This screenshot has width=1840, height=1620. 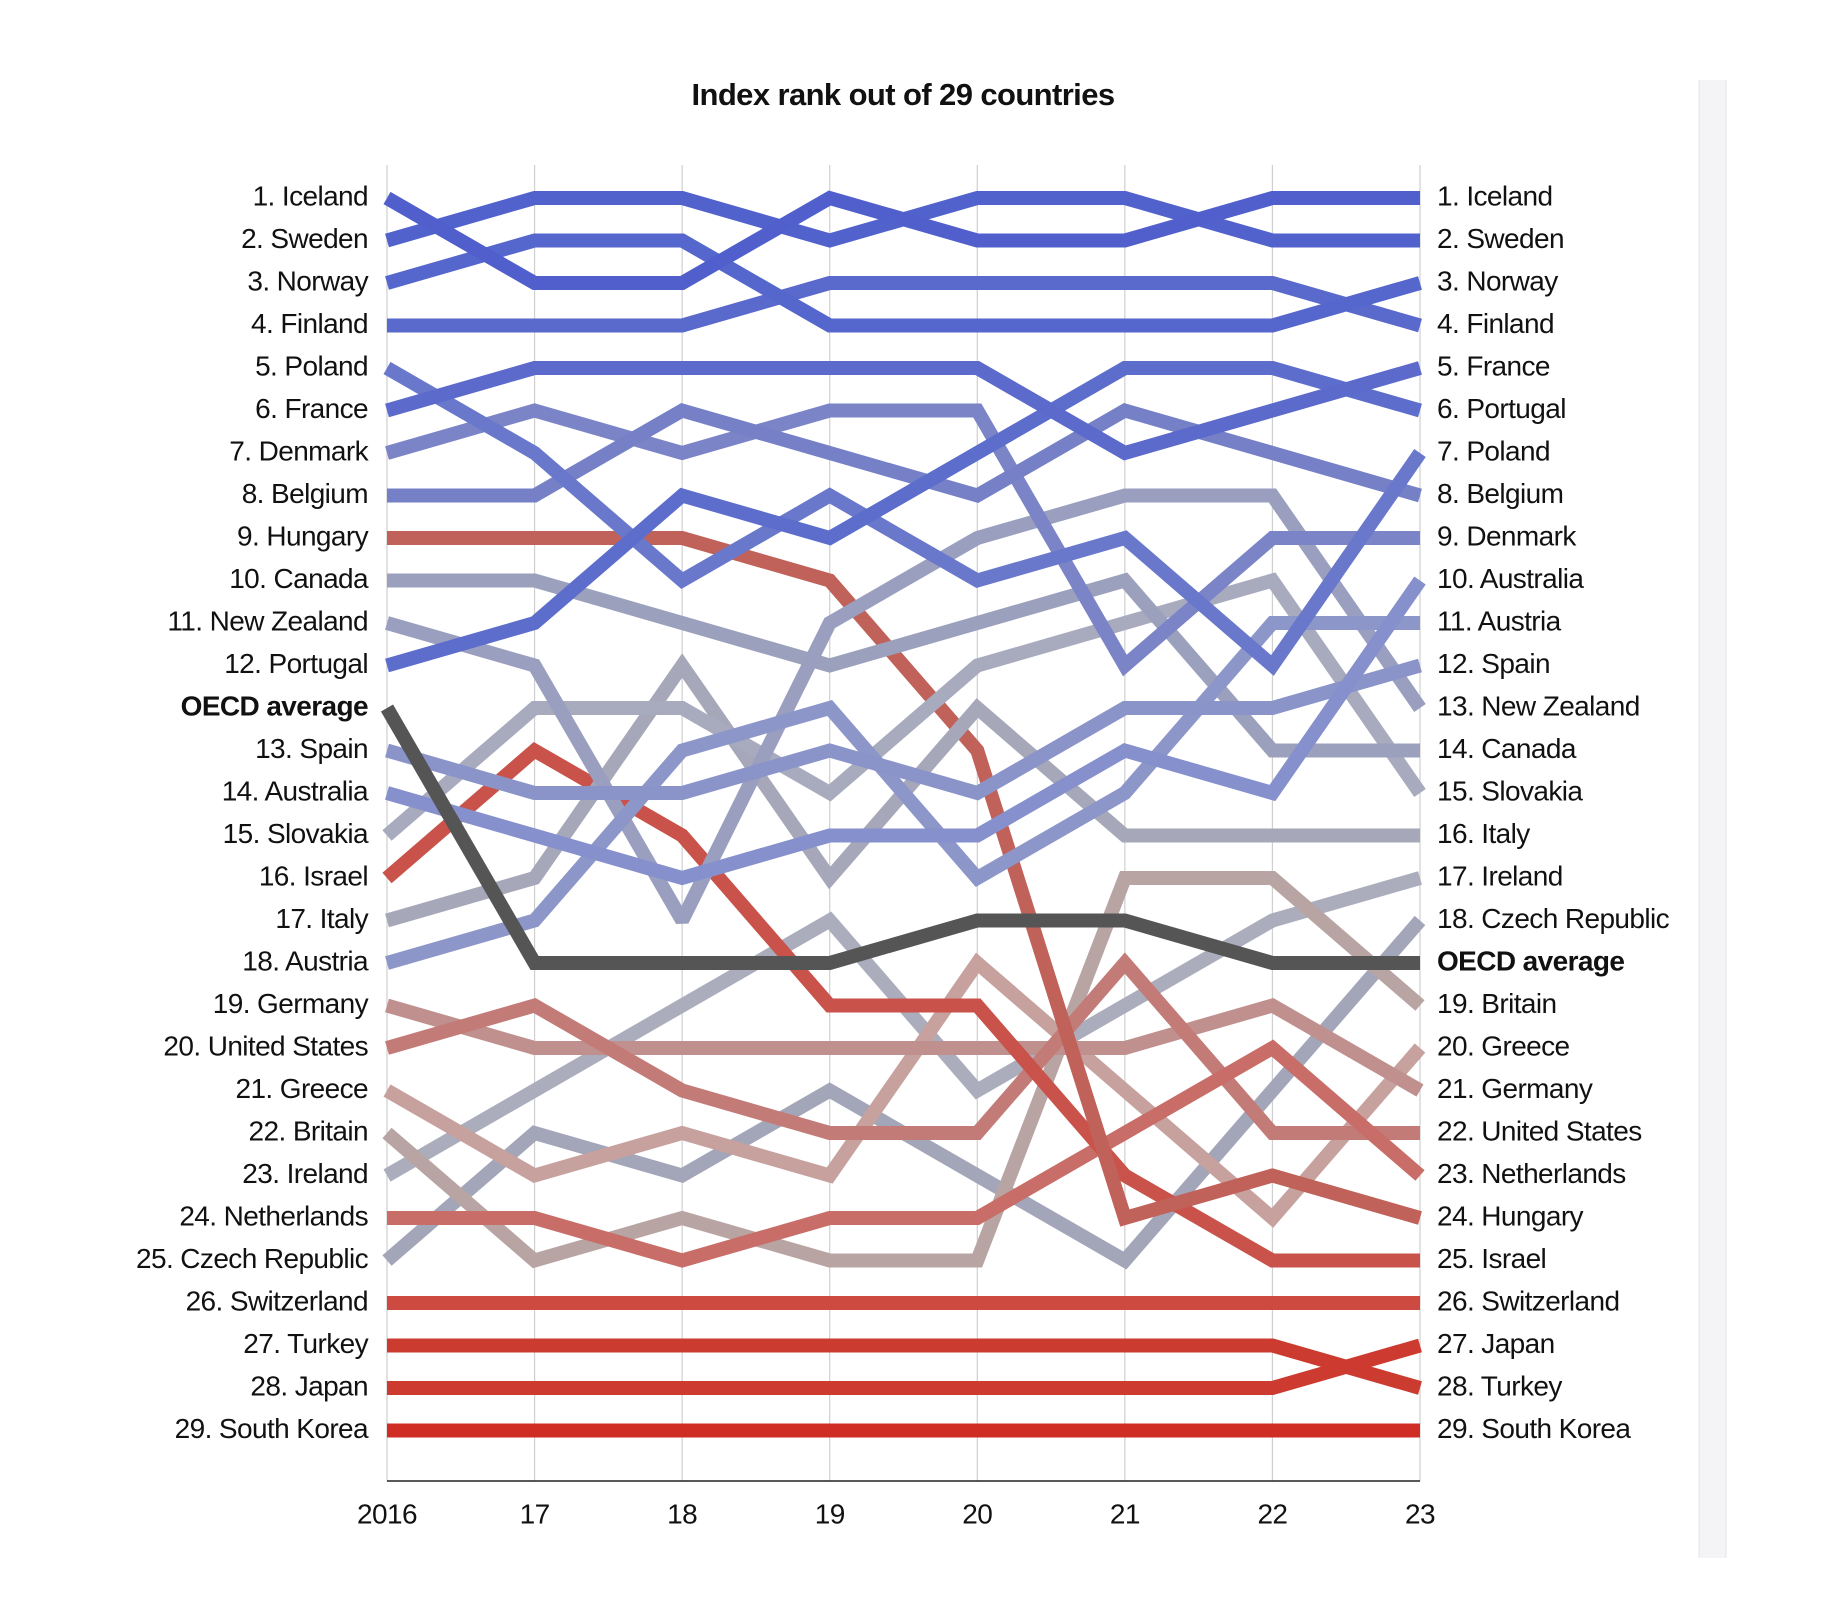 I want to click on left-rank-label: 27. Turkey, so click(x=305, y=1343).